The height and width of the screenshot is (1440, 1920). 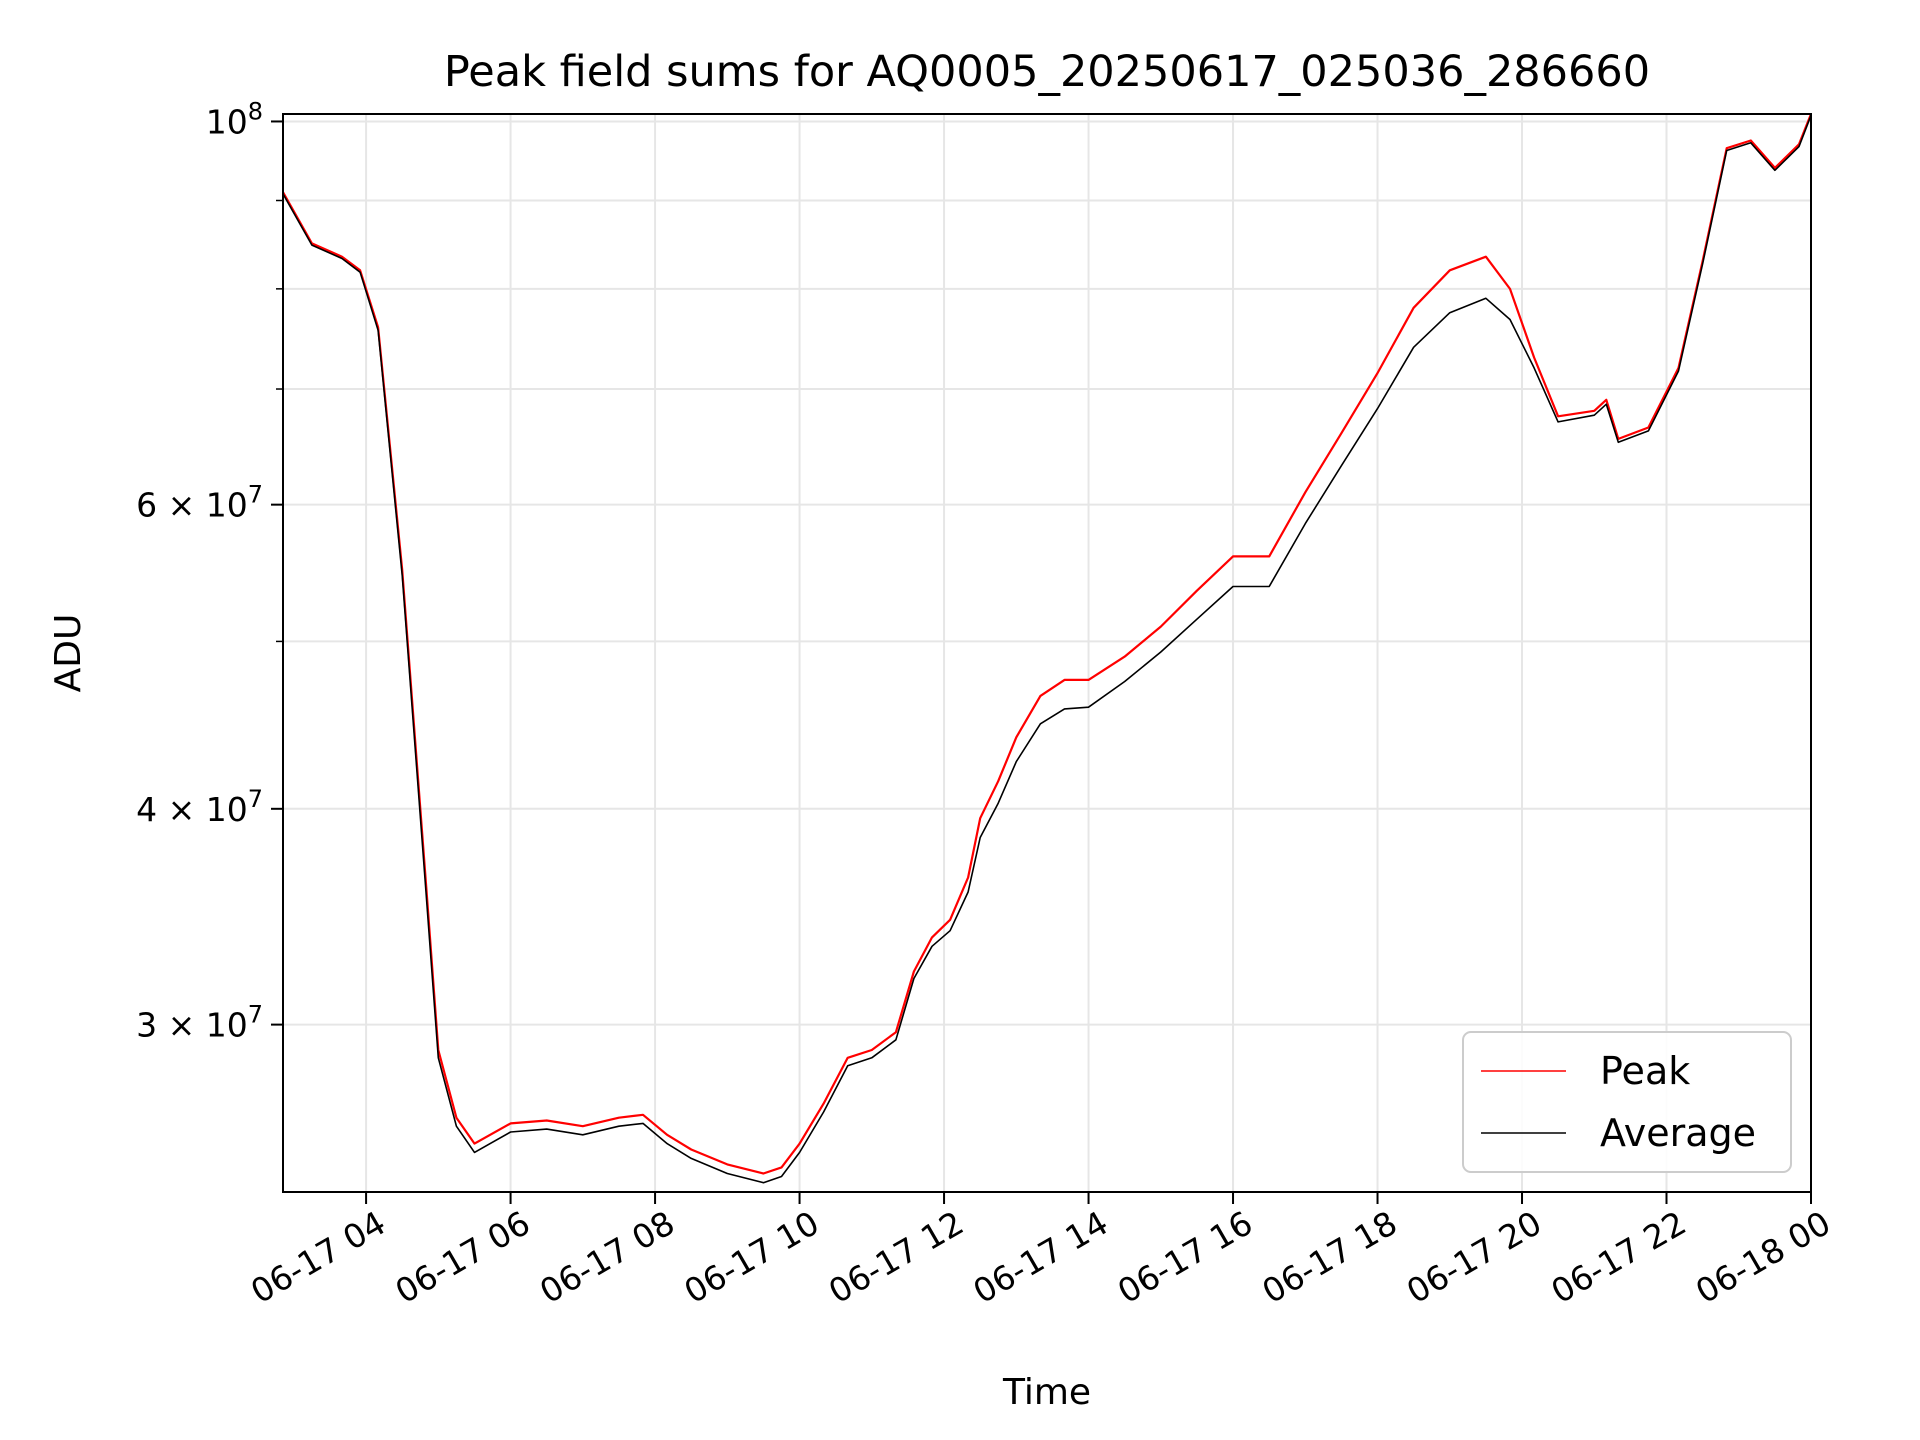 What do you see at coordinates (1046, 1392) in the screenshot?
I see `x-axis-label: Time` at bounding box center [1046, 1392].